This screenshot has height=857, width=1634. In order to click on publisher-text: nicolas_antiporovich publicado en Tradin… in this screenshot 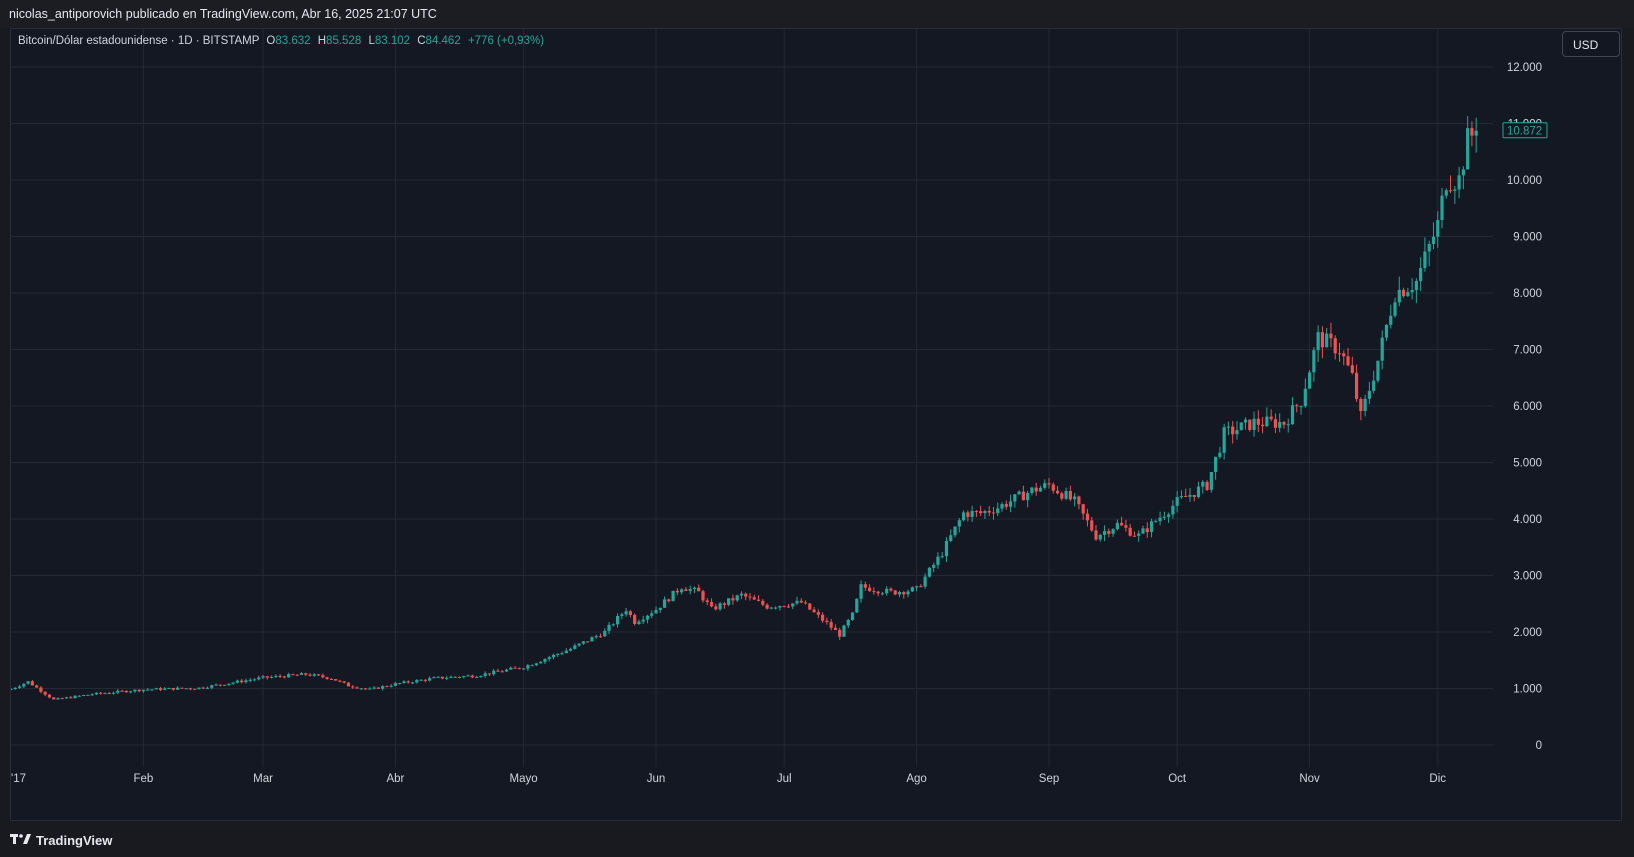, I will do `click(223, 14)`.